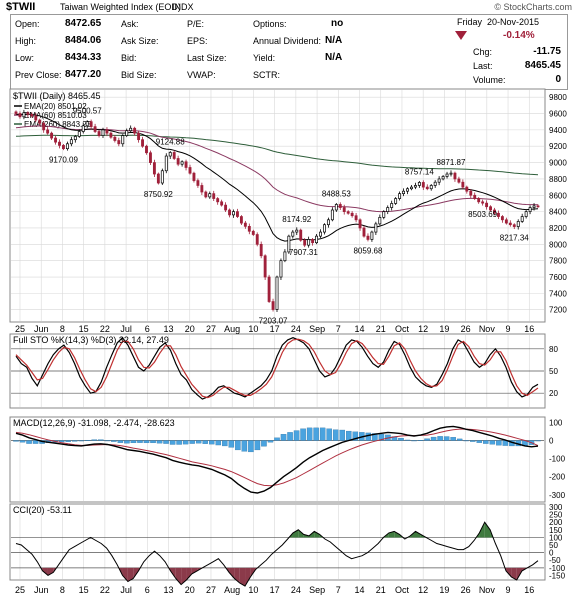 The image size is (578, 600). Describe the element at coordinates (367, 251) in the screenshot. I see `price-annotation: 8059.68` at that location.